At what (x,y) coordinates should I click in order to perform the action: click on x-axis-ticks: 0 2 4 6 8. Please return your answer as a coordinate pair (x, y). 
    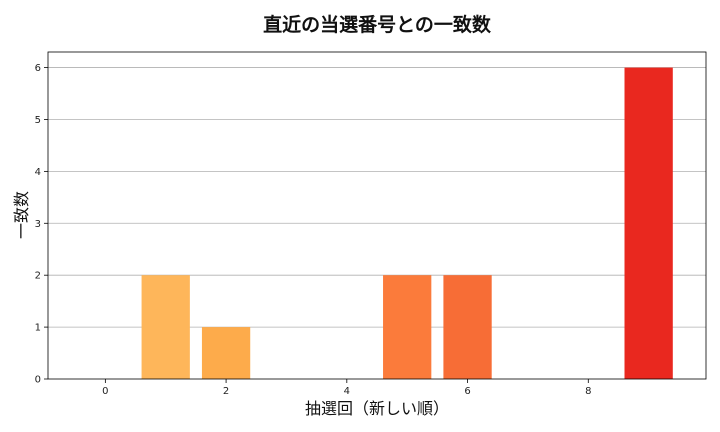
    Looking at the image, I should click on (346, 388).